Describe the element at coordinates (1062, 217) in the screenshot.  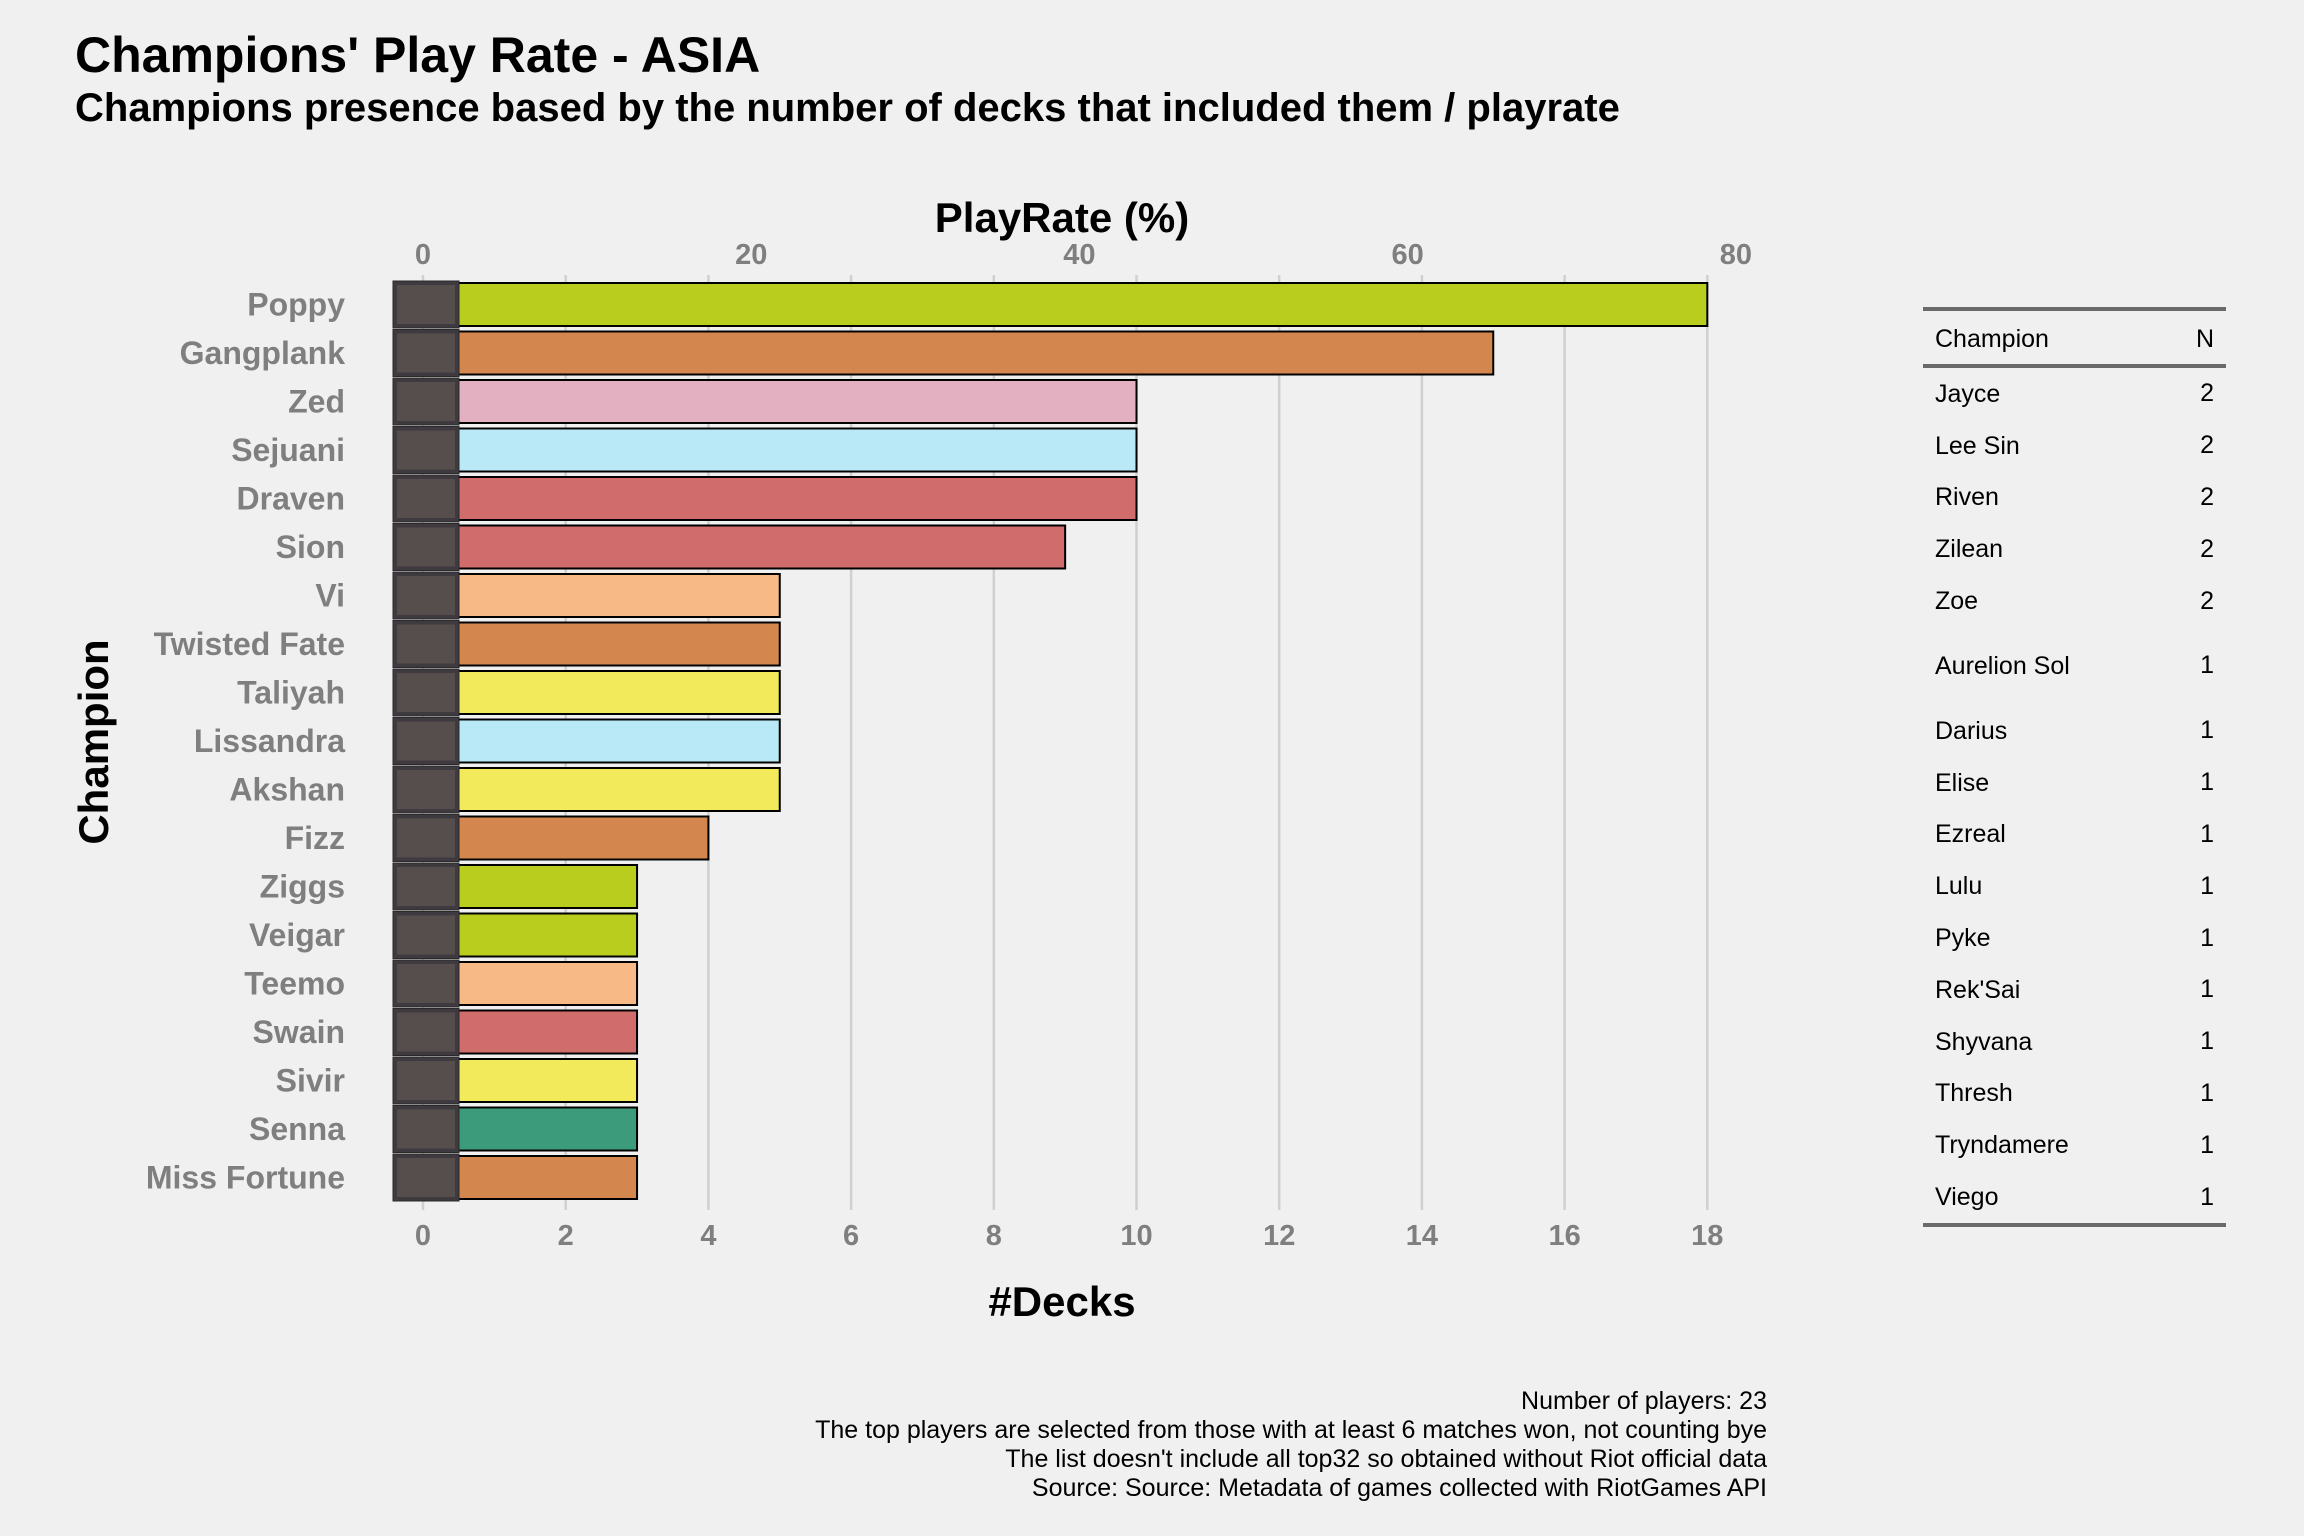
I see `secondary-x-axis-title: PlayRate (%)` at that location.